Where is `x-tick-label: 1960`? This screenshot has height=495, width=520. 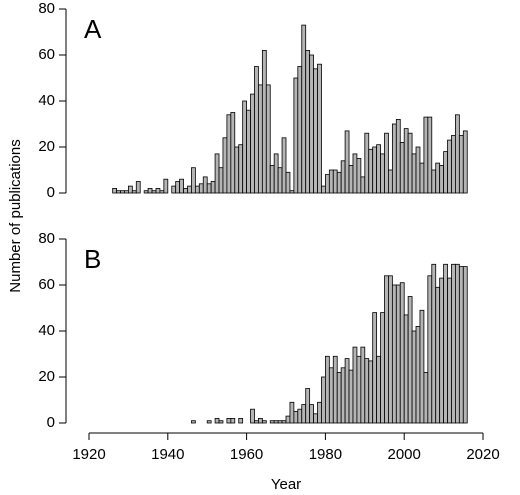
x-tick-label: 1960 is located at coordinates (246, 454).